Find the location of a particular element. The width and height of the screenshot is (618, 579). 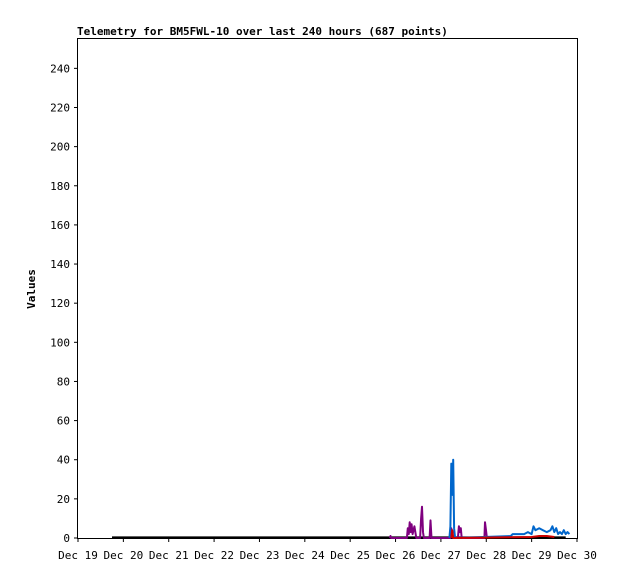

x-tick-label: Dec 19 is located at coordinates (78, 555).